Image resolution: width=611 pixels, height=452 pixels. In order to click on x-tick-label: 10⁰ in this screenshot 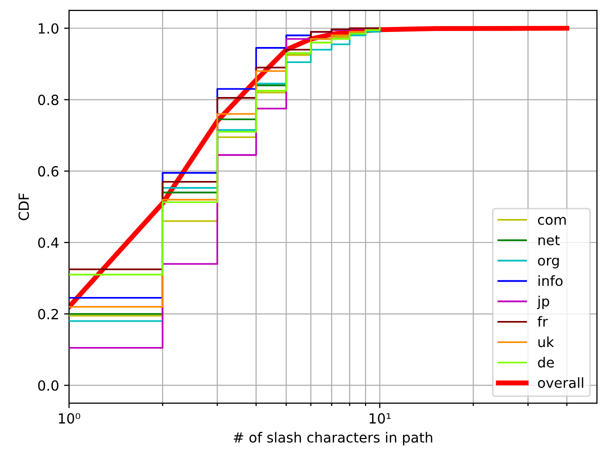, I will do `click(69, 418)`.